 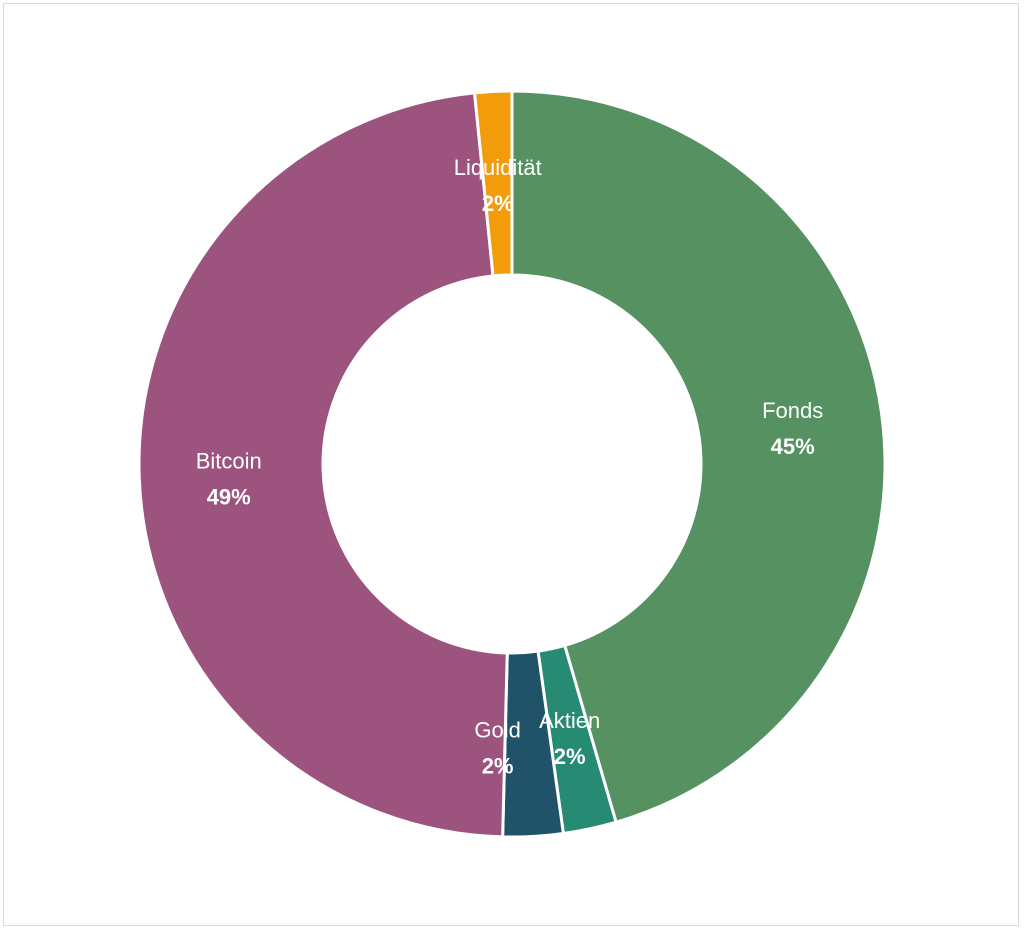 What do you see at coordinates (229, 461) in the screenshot?
I see `slice-label-bitcoin: Bitcoin` at bounding box center [229, 461].